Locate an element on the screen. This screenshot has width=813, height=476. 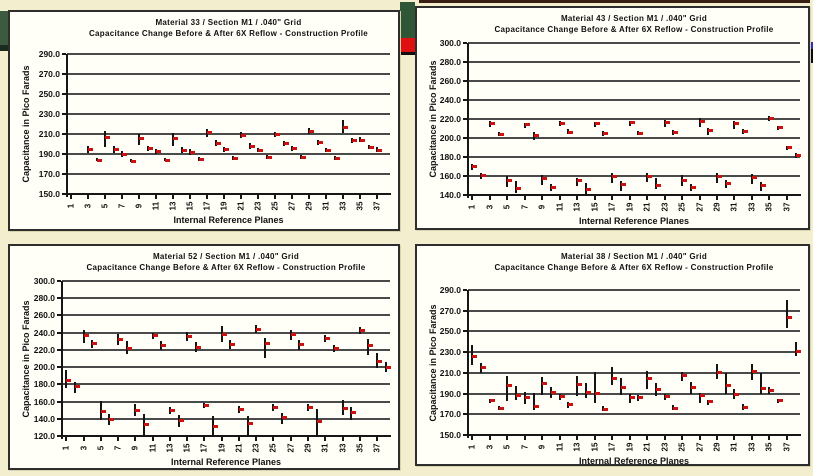
x-tick-label: 37 is located at coordinates (377, 448).